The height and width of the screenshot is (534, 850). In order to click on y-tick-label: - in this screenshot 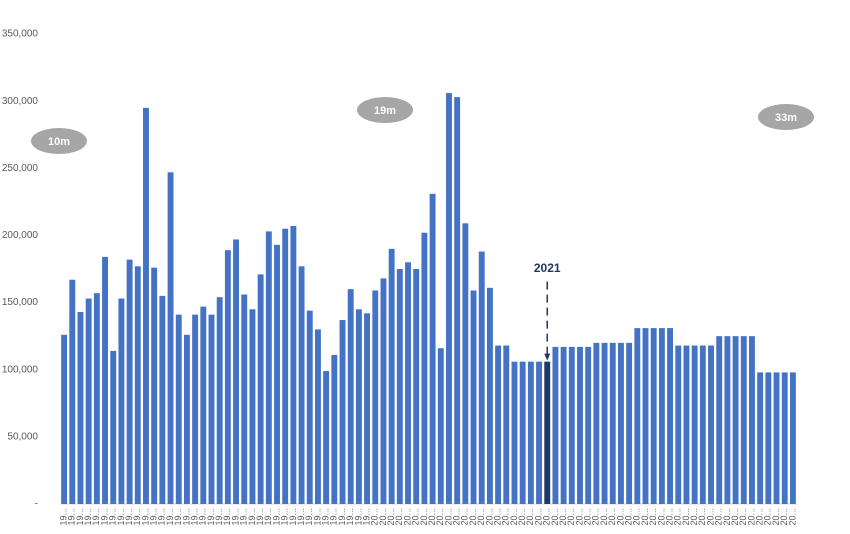, I will do `click(36, 504)`.